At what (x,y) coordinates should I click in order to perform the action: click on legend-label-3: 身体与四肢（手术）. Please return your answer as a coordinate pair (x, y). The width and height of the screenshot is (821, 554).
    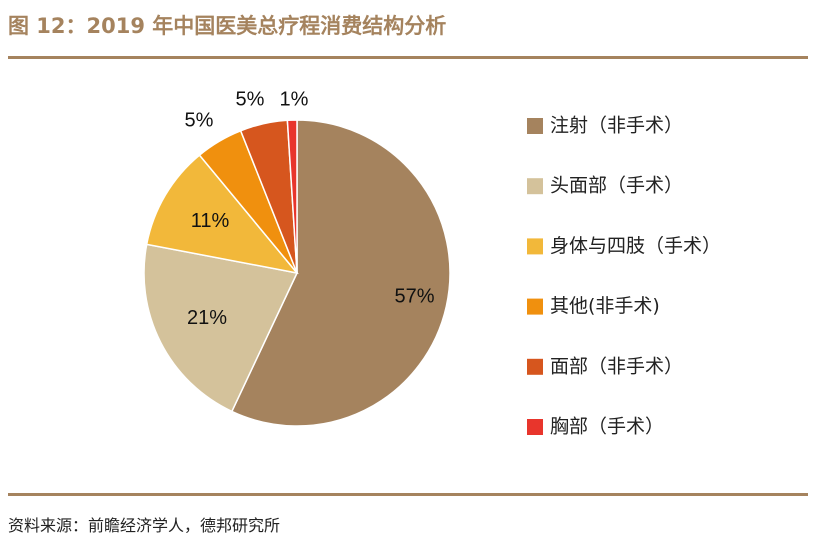
    Looking at the image, I should click on (635, 246).